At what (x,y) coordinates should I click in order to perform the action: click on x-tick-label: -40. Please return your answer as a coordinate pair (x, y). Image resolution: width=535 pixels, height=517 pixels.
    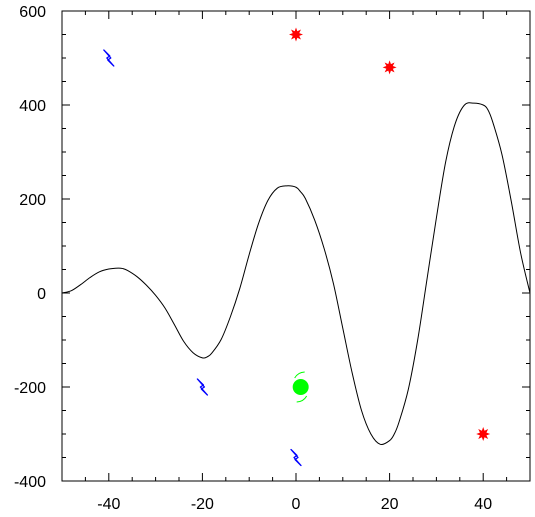
    Looking at the image, I should click on (108, 504).